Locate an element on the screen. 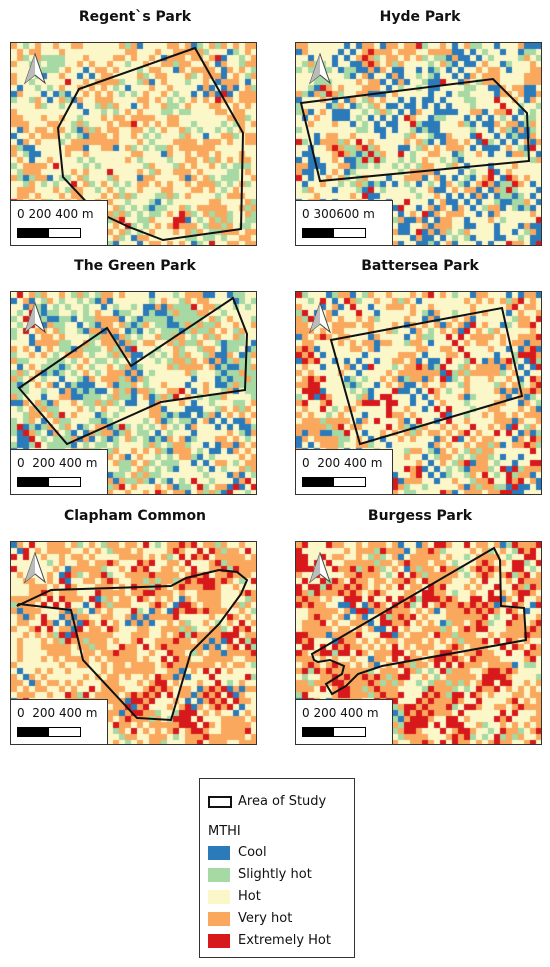  scale-bar-box: 0 300600 m is located at coordinates (344, 222).